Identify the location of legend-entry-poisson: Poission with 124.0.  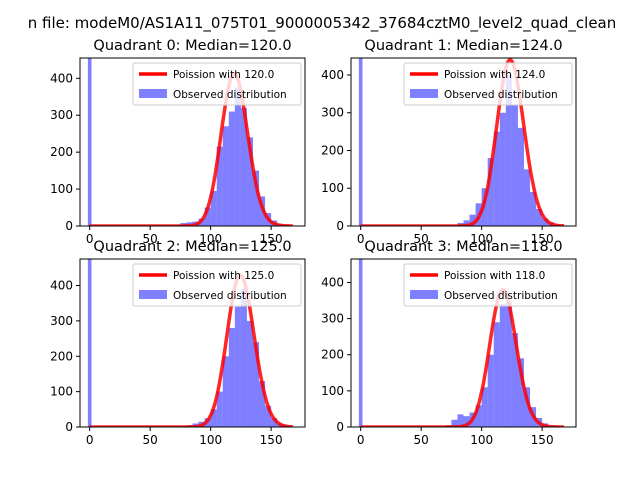
(494, 75).